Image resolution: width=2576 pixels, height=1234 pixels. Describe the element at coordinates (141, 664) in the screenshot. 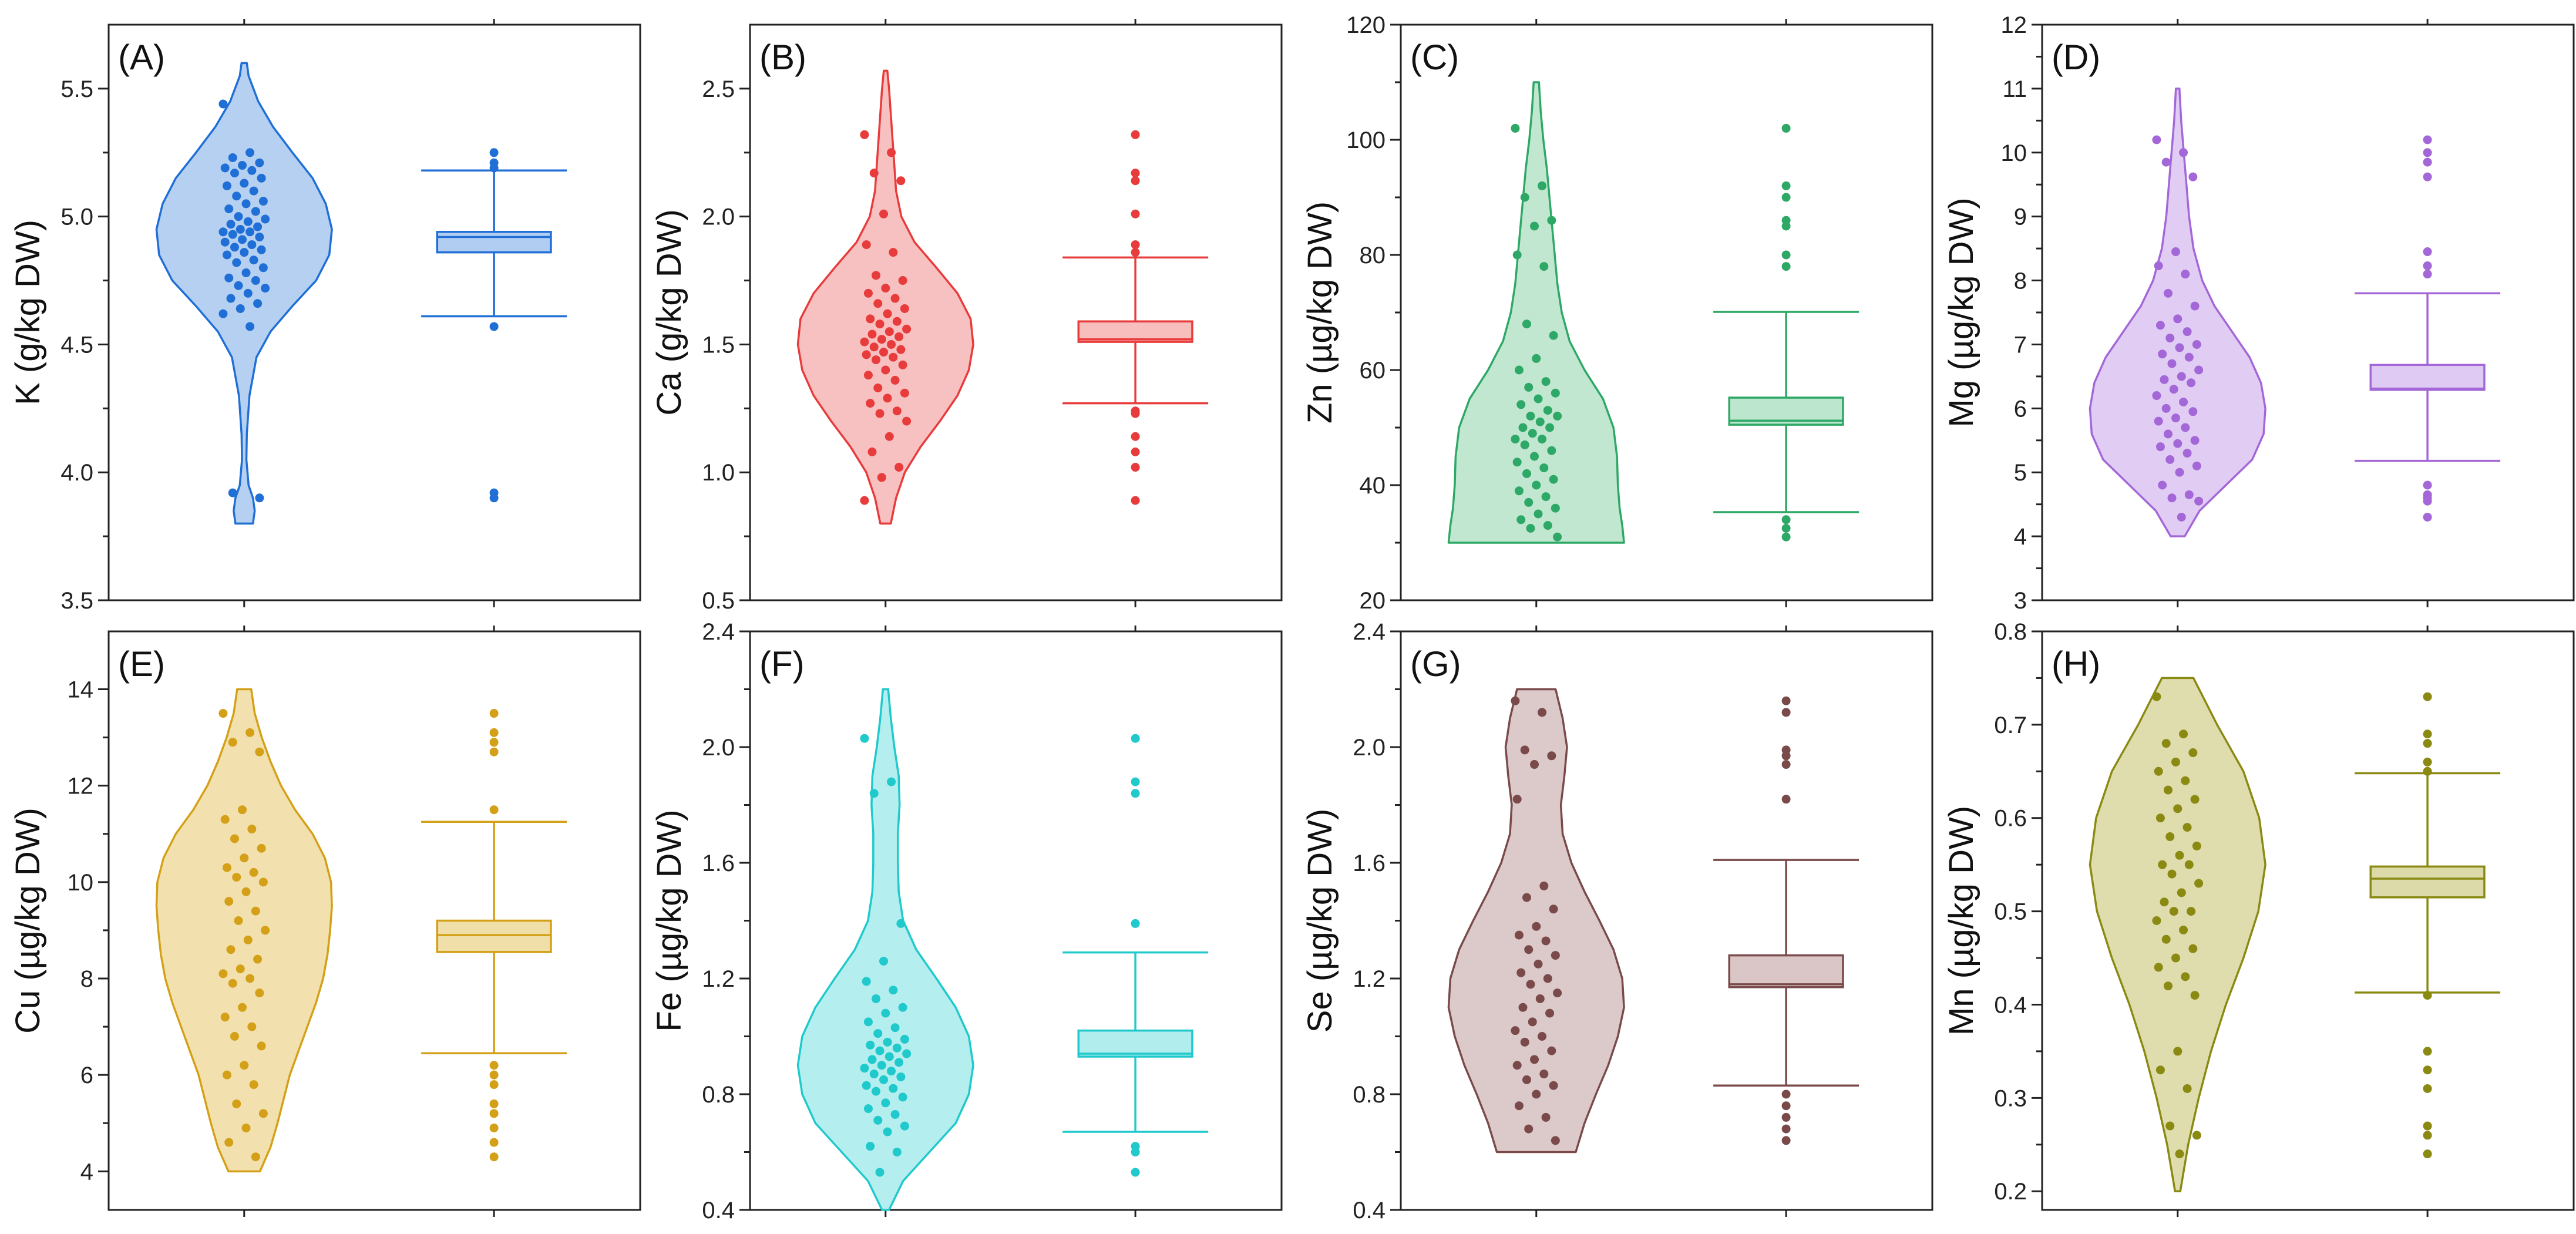

I see `panel-label: (E)` at that location.